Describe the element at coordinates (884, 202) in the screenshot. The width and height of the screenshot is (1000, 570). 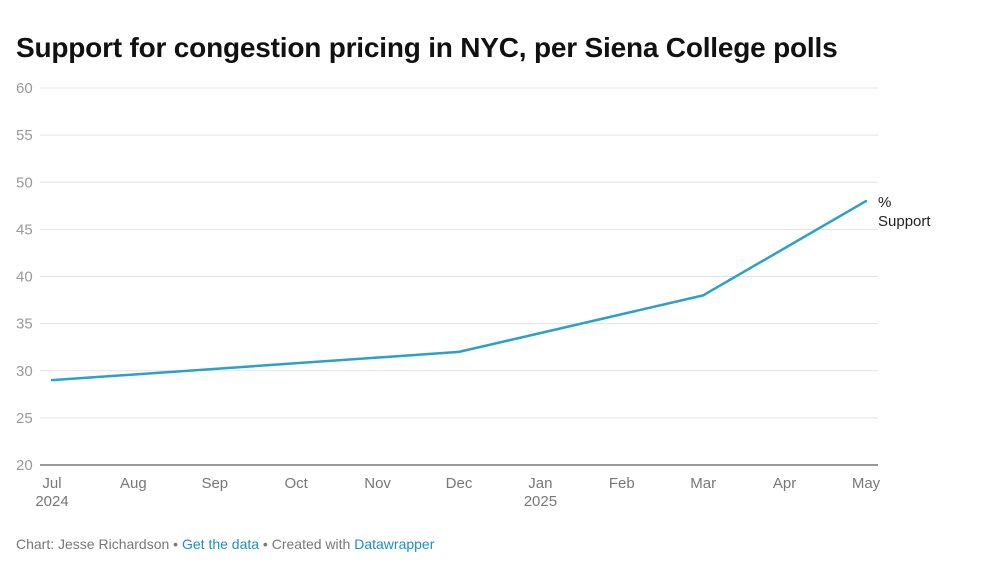
I see `series-label: %` at that location.